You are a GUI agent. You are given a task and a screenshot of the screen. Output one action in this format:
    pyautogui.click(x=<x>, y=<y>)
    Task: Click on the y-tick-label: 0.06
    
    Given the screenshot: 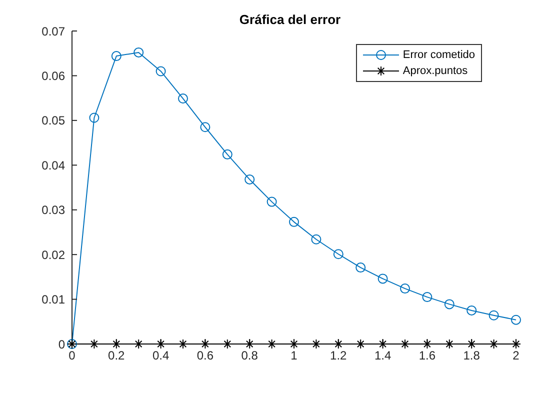 What is the action you would take?
    pyautogui.click(x=54, y=75)
    